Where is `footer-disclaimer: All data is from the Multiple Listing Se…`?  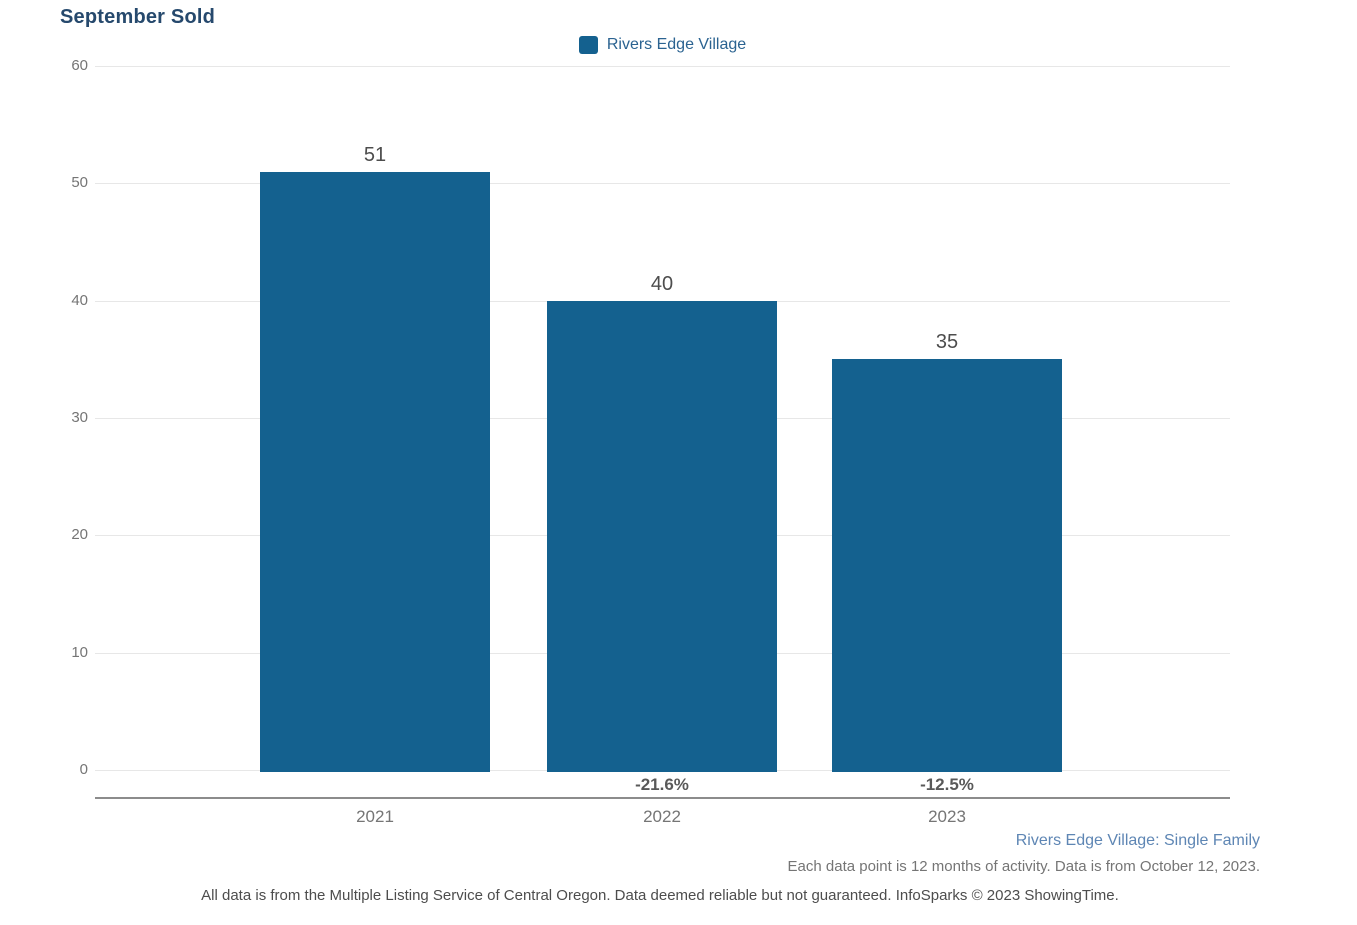
footer-disclaimer: All data is from the Multiple Listing Se… is located at coordinates (660, 895).